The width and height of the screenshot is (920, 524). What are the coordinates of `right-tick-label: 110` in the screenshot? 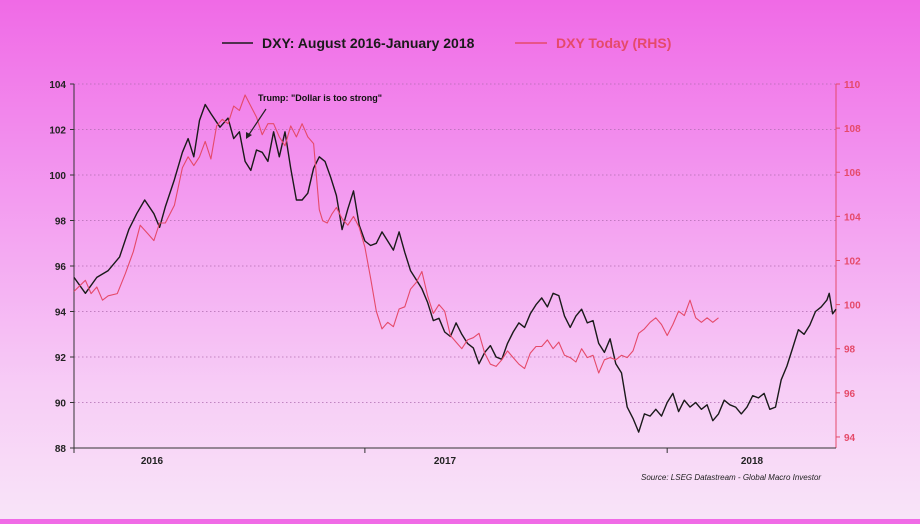 It's located at (852, 85).